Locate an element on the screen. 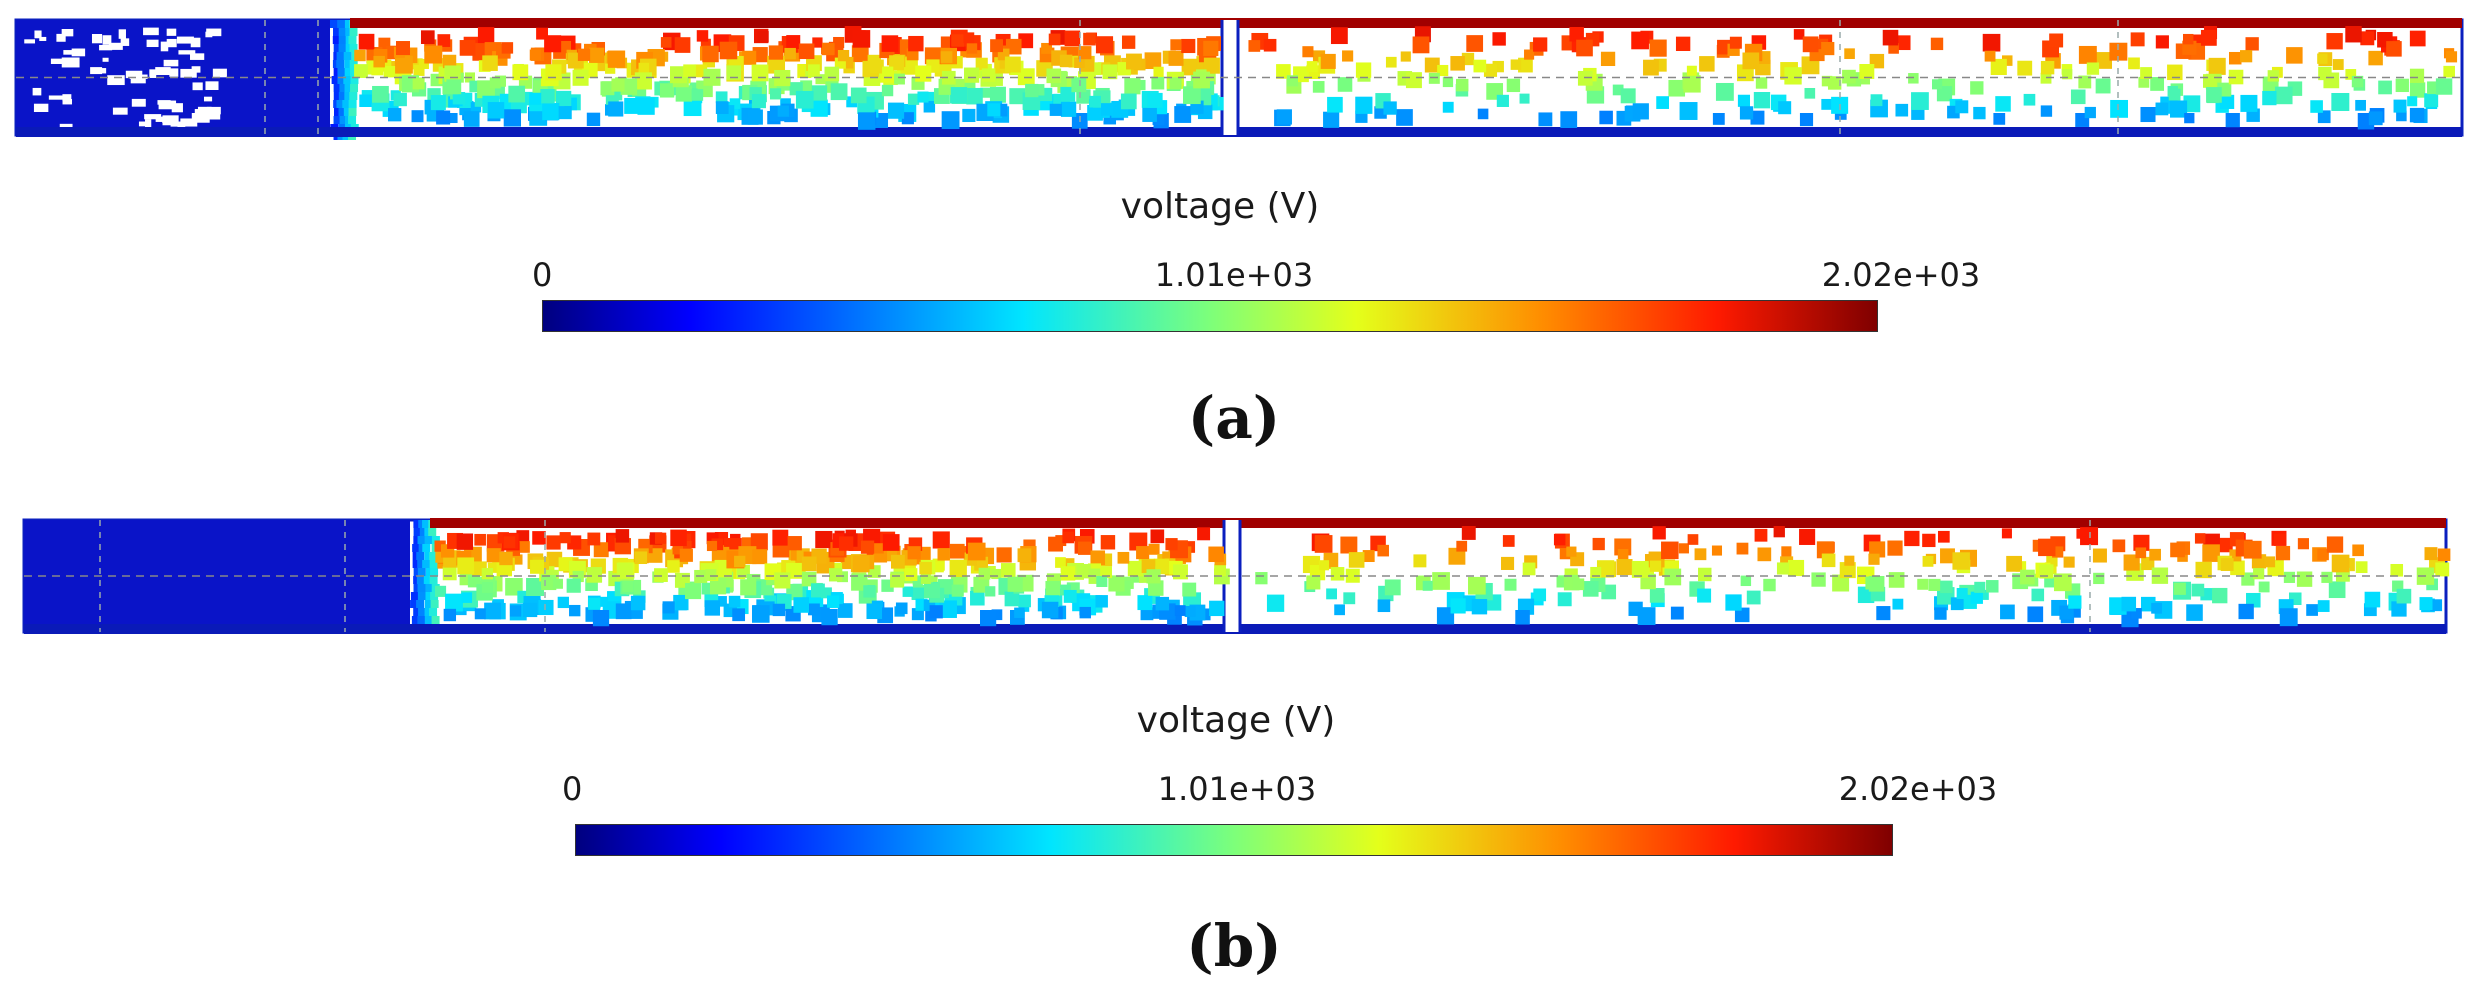 The width and height of the screenshot is (2476, 1004). colorbar-max-label-b: 2.02e+03 is located at coordinates (1918, 789).